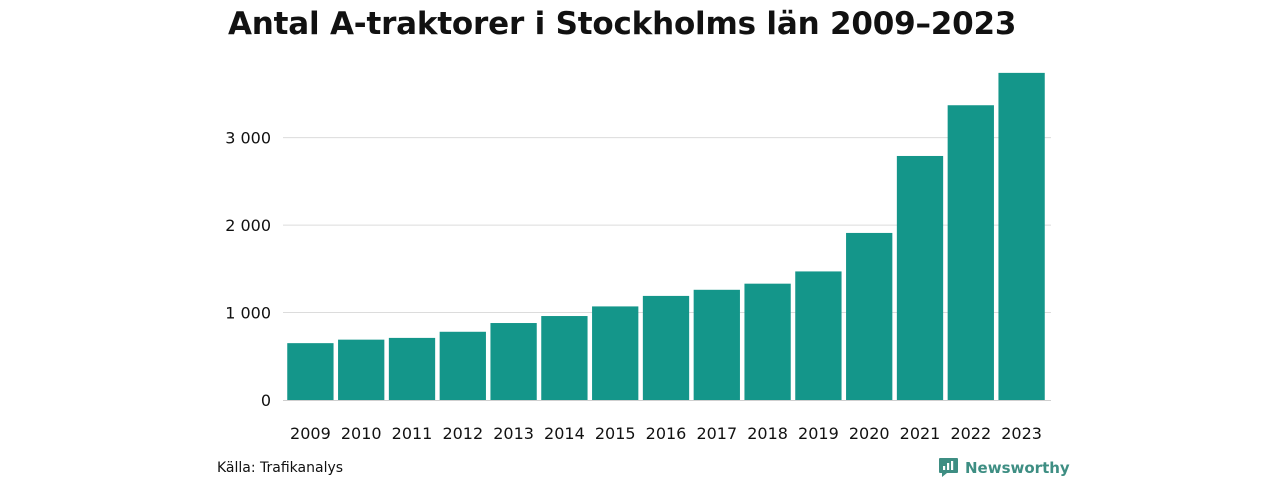 Image resolution: width=1280 pixels, height=480 pixels. What do you see at coordinates (869, 316) in the screenshot?
I see `bar-2020` at bounding box center [869, 316].